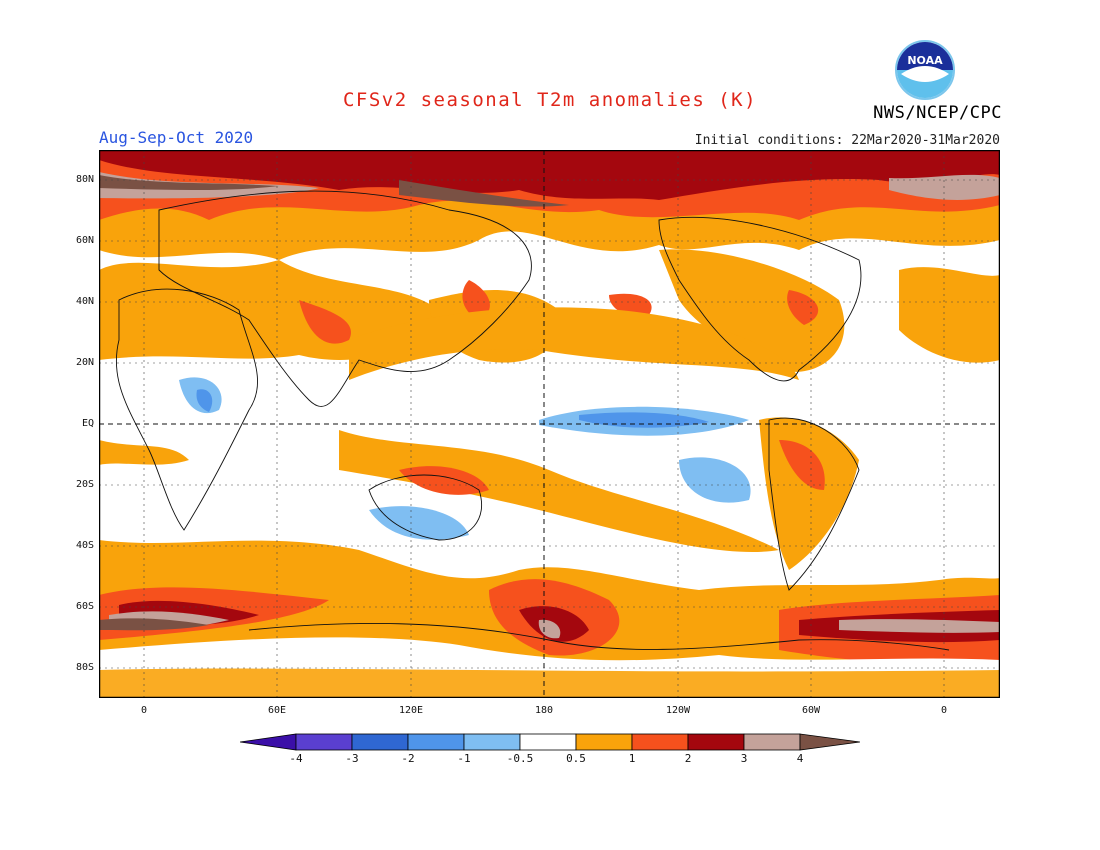 The width and height of the screenshot is (1100, 850). I want to click on europe-asia-outline, so click(345, 298).